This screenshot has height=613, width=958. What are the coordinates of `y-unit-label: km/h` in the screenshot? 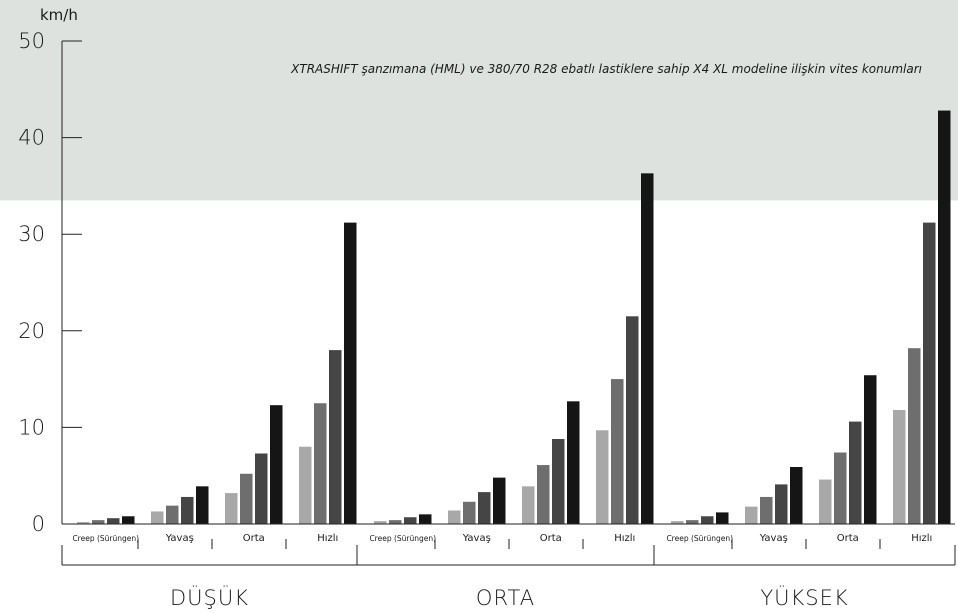 It's located at (59, 15).